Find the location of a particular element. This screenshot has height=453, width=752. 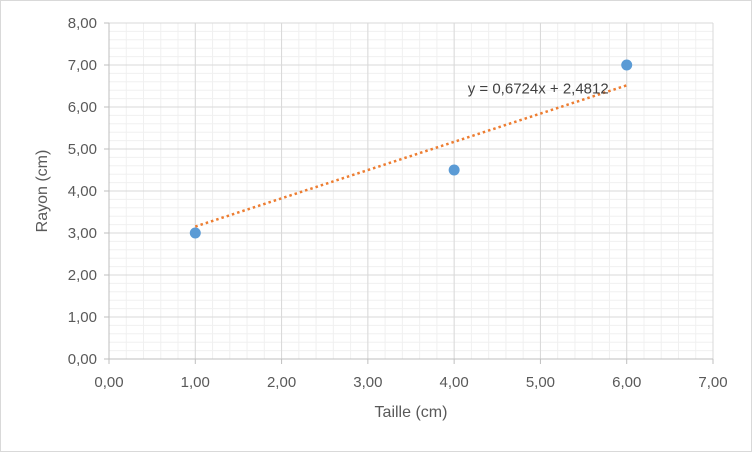

y-tick-label: 7,00 is located at coordinates (82, 65).